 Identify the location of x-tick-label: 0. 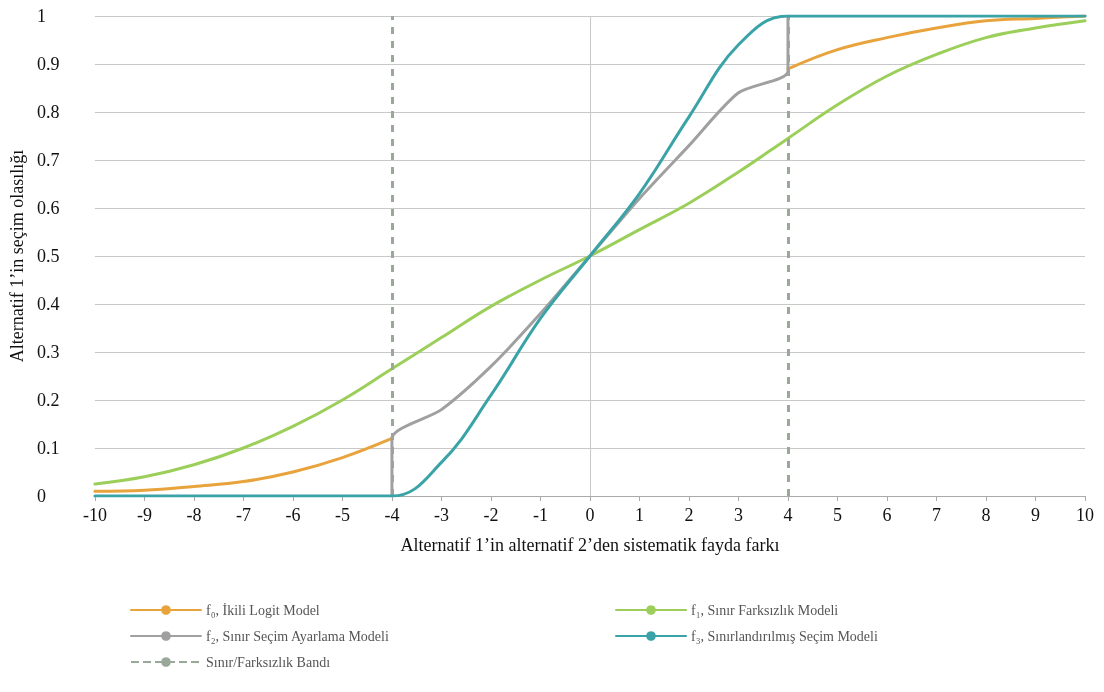
(590, 515).